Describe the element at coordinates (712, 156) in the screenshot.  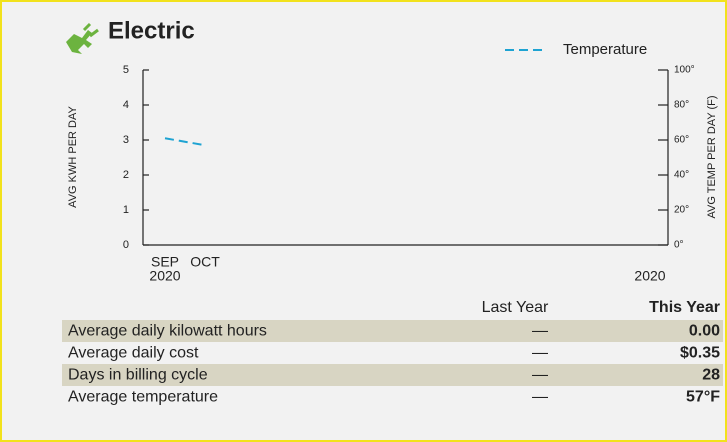
I see `y2-axis-label: AVG TEMP PER DAY (F)` at that location.